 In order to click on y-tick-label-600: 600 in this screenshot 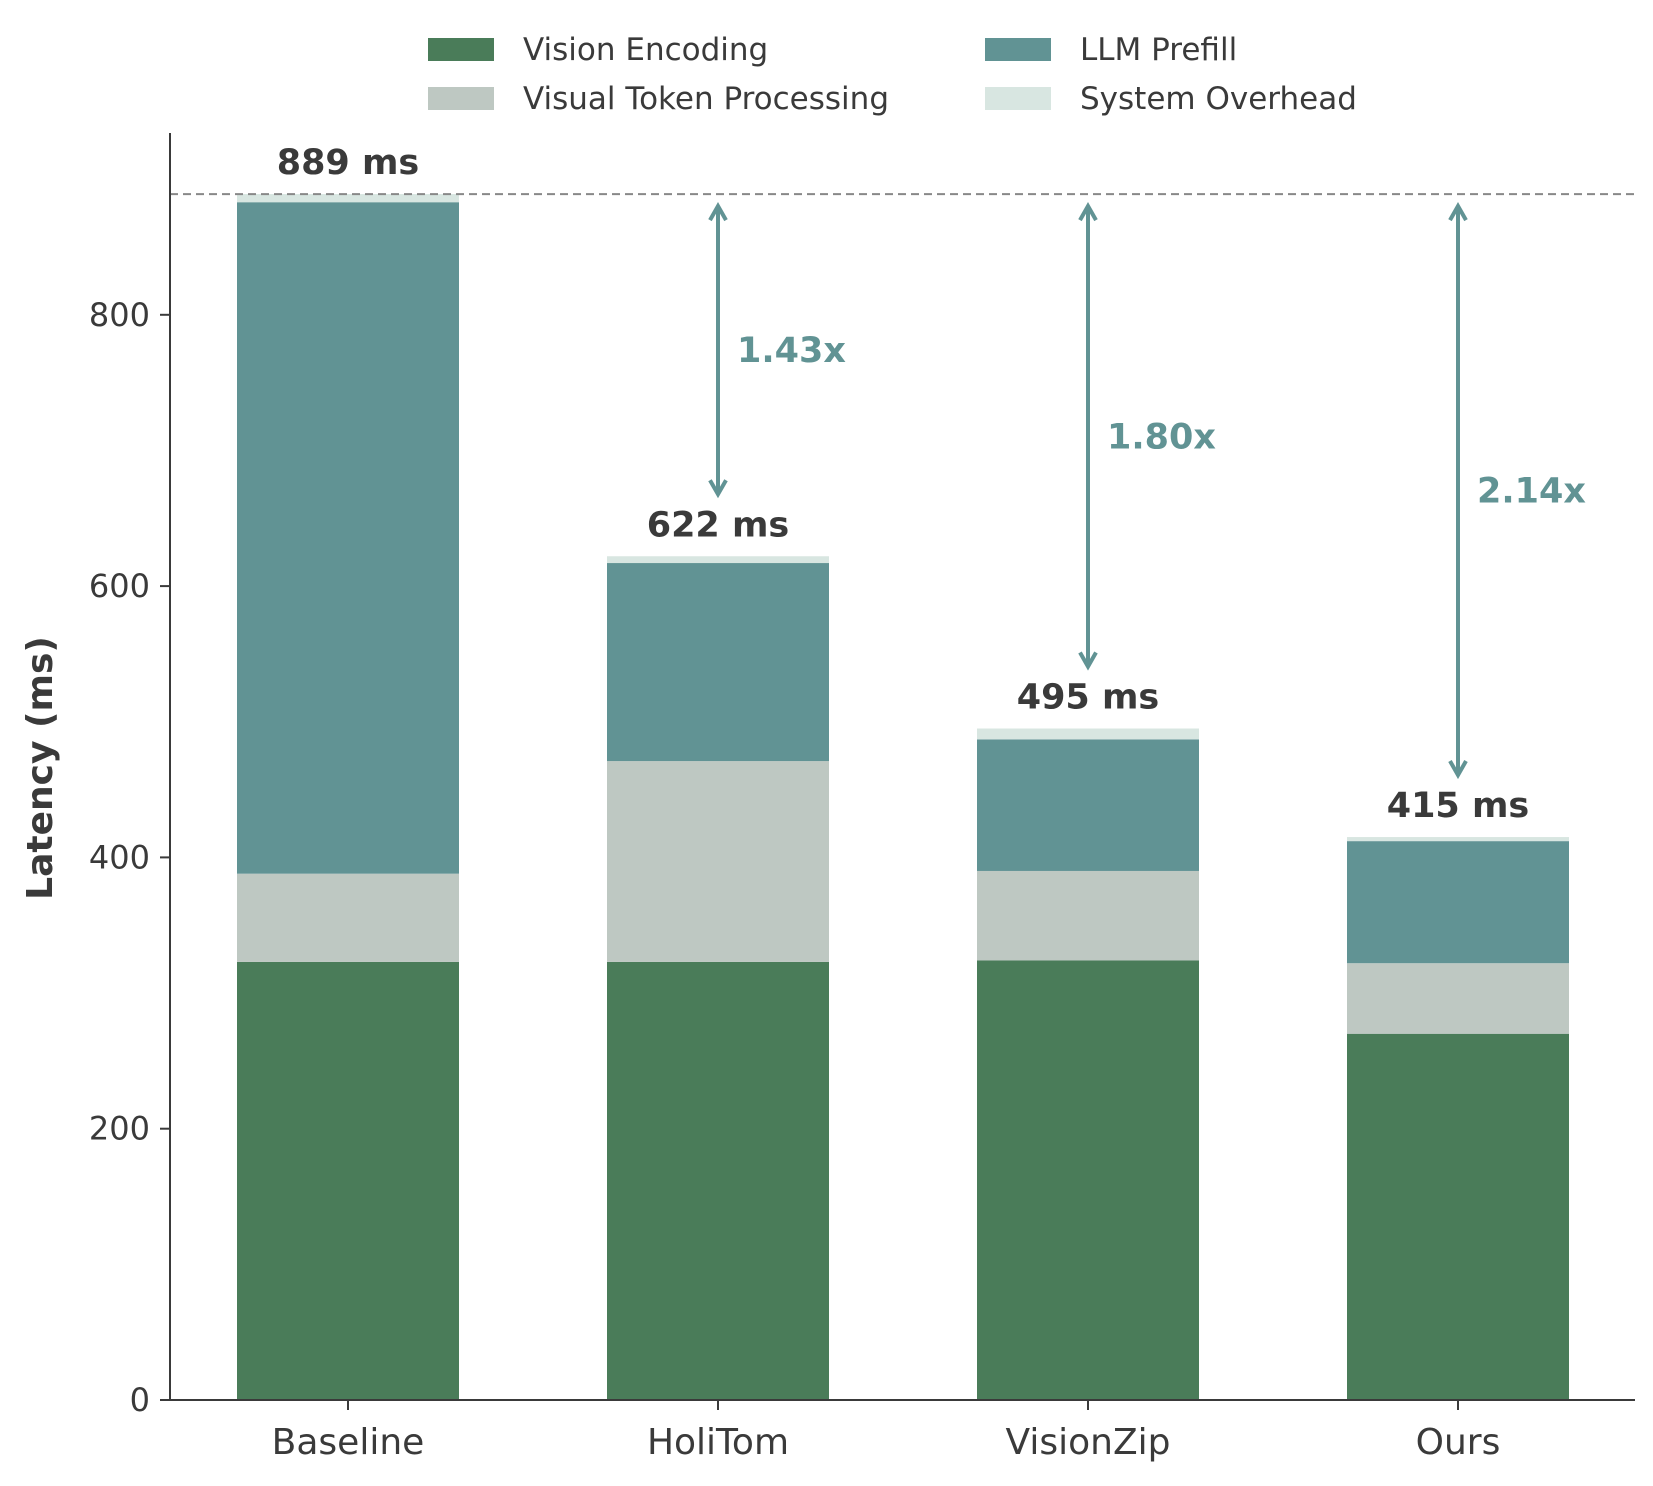, I will do `click(119, 586)`.